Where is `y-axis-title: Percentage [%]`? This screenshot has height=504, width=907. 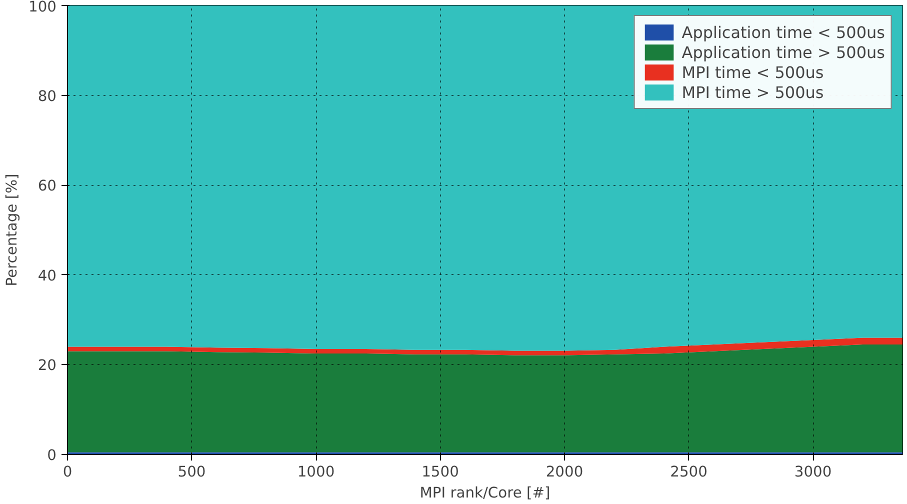 y-axis-title: Percentage [%] is located at coordinates (12, 230).